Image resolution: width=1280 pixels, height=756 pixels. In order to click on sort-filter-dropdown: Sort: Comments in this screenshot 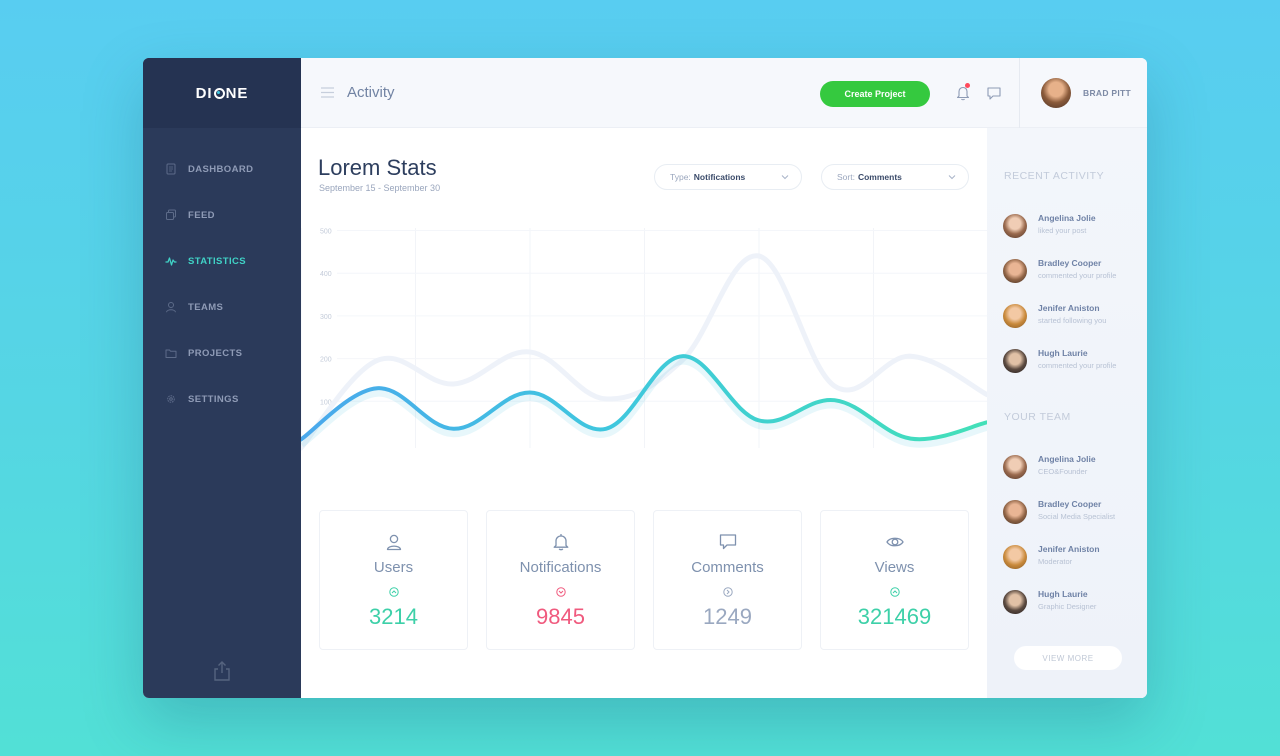, I will do `click(895, 177)`.